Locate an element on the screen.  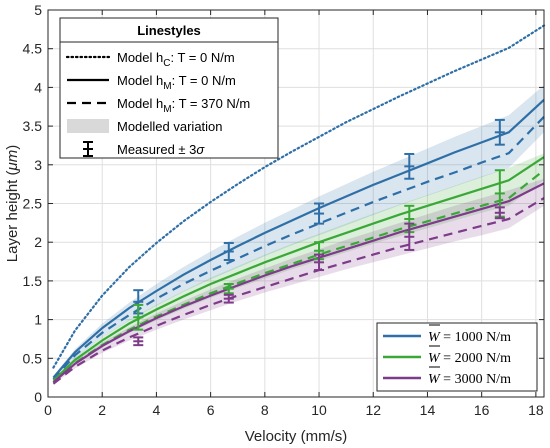
load-legend: W = 1000 N/mW = 2000 N/mW = 3000 N/m is located at coordinates (457, 357).